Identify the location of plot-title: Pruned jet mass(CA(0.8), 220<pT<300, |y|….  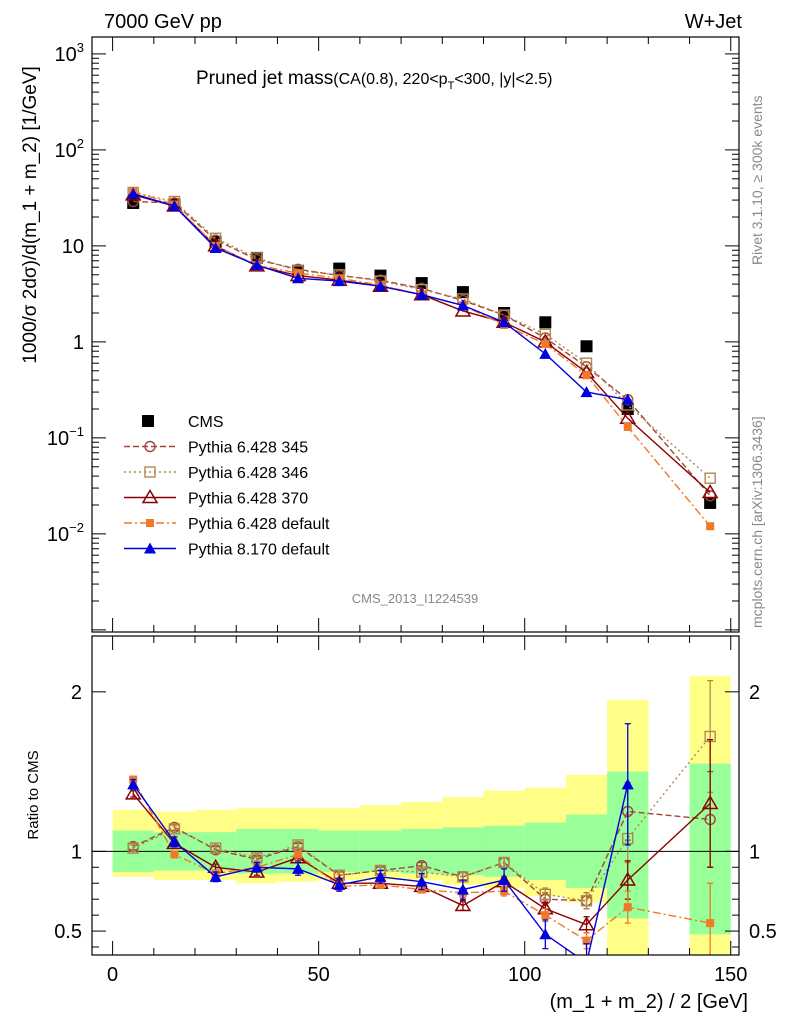
(374, 80).